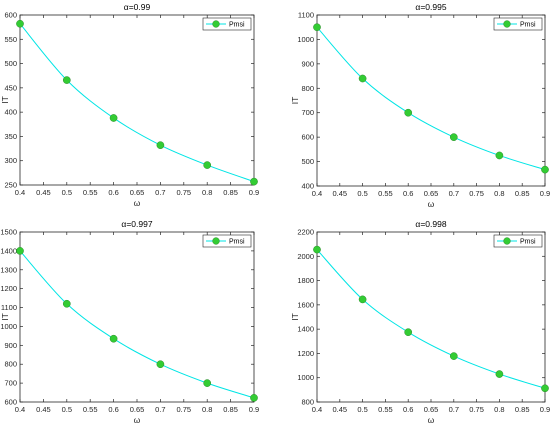  What do you see at coordinates (10, 383) in the screenshot?
I see `y-tick-label: 700` at bounding box center [10, 383].